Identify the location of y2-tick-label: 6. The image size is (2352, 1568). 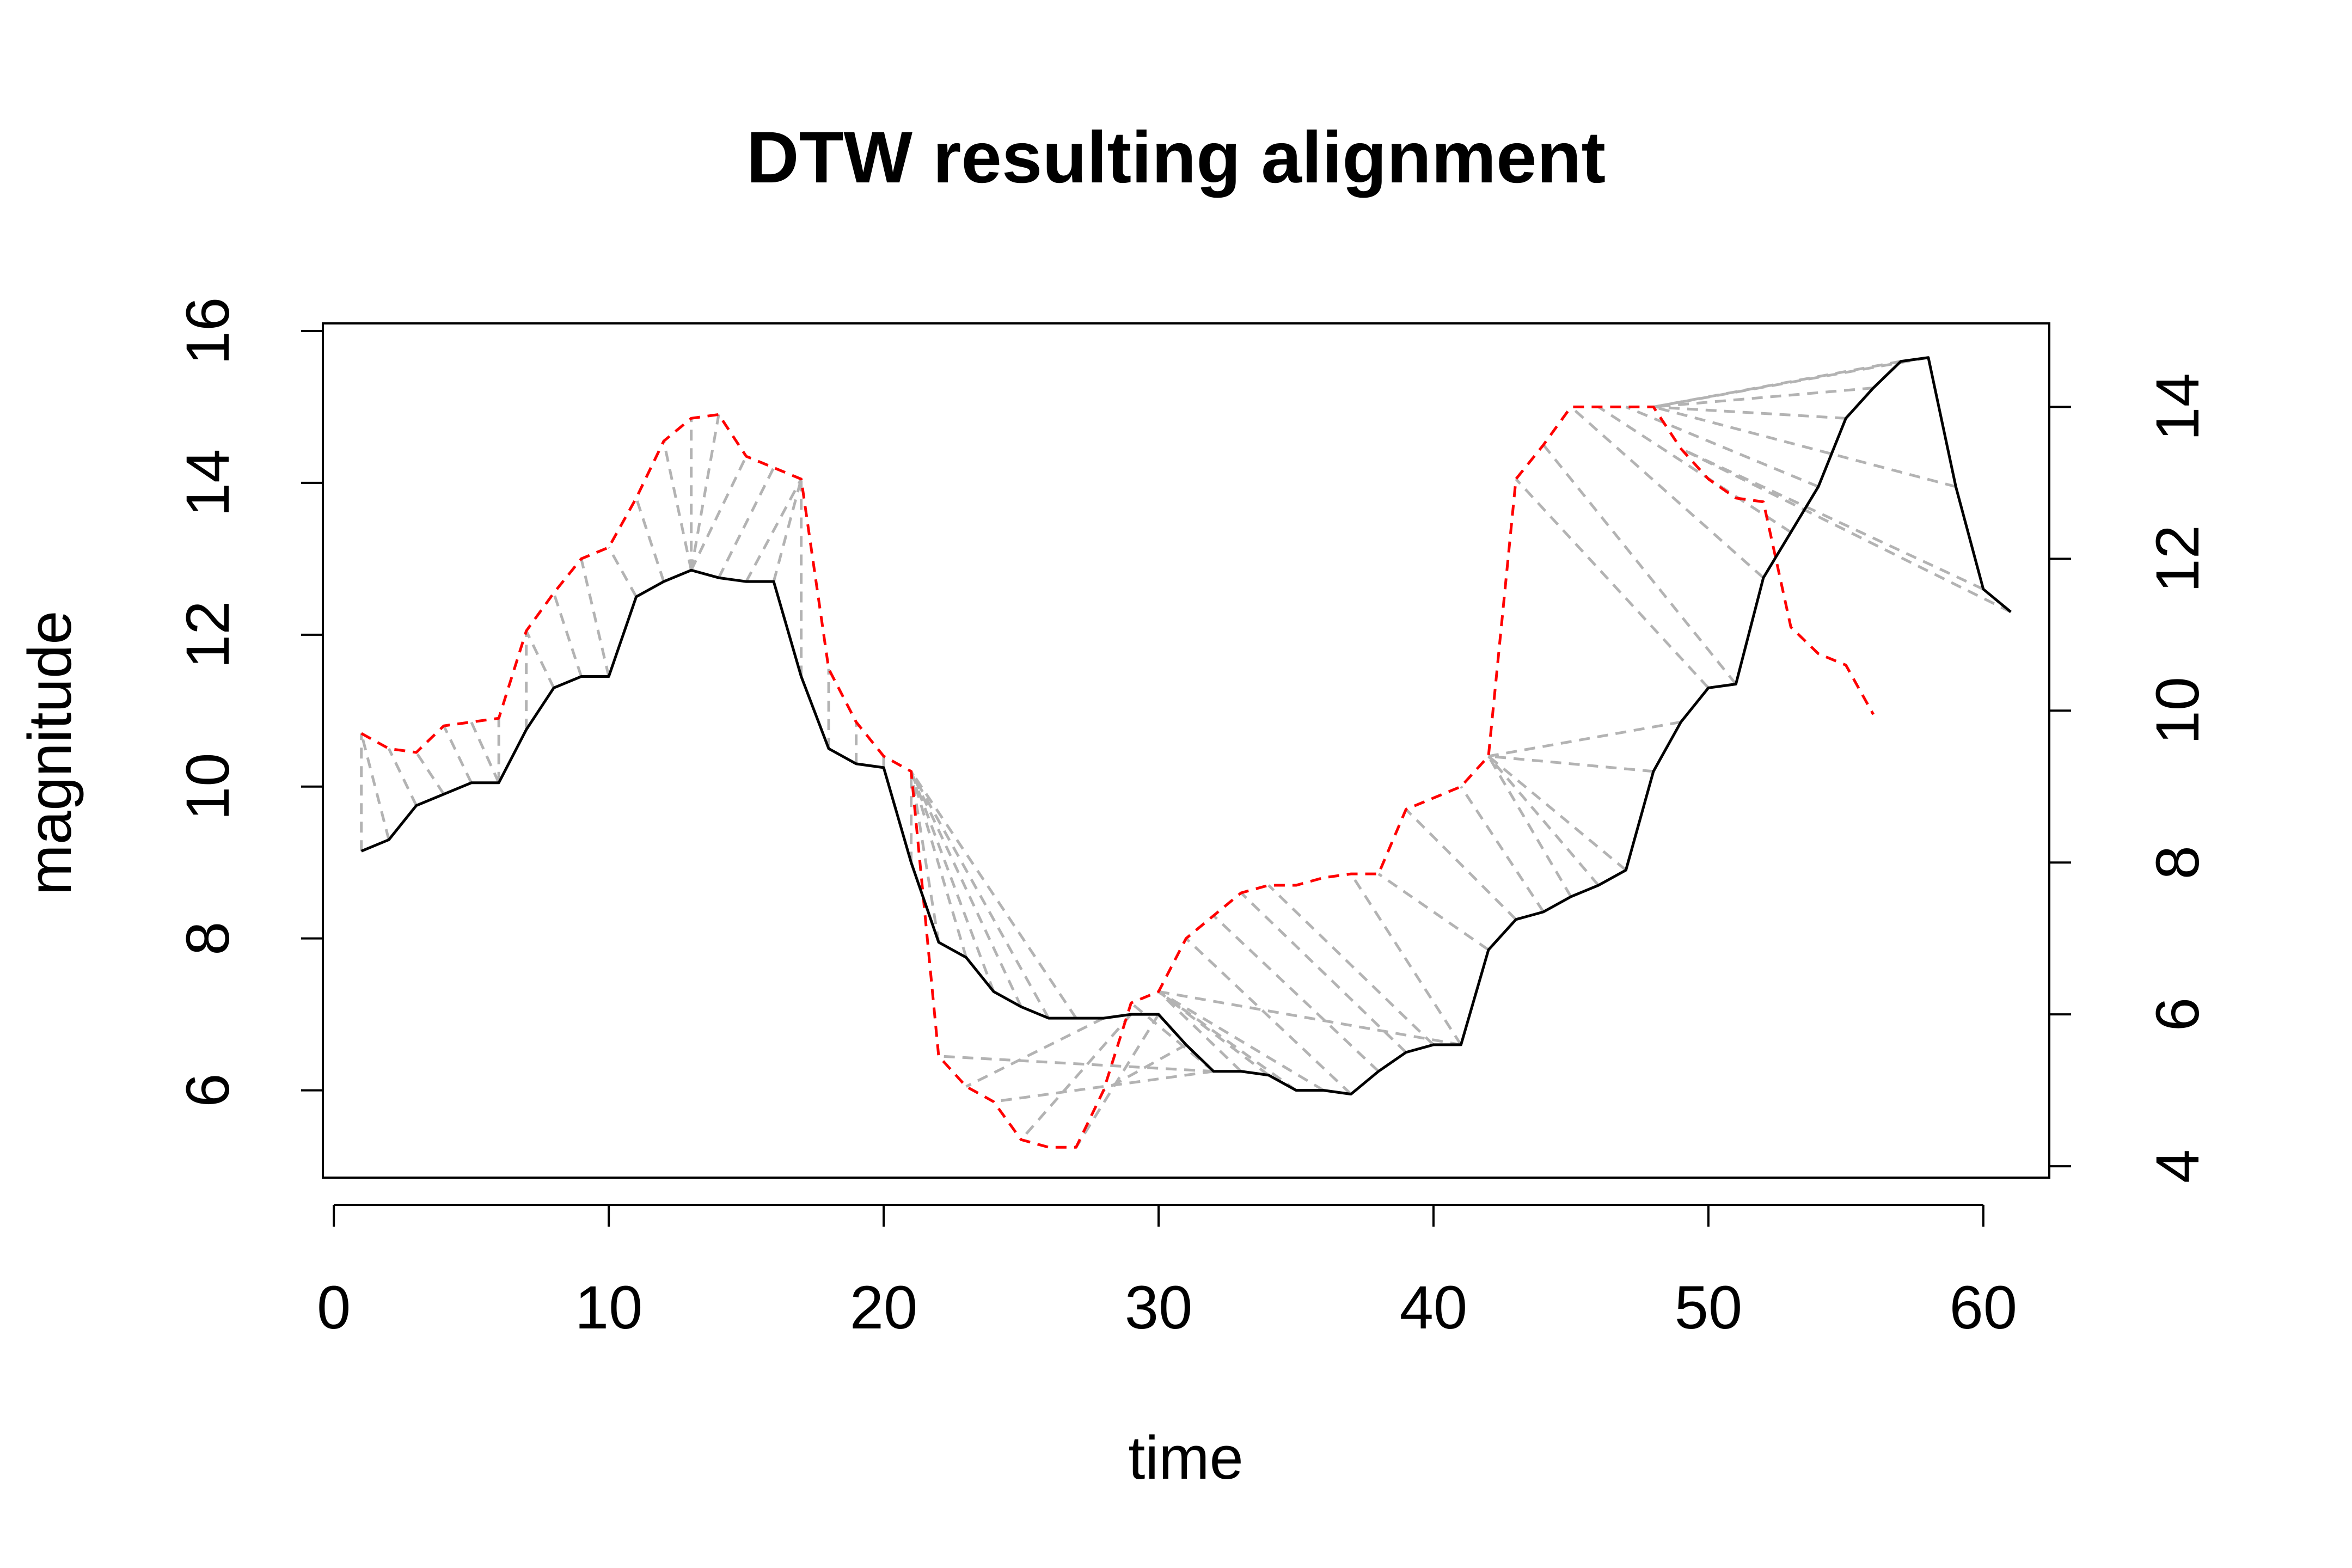
(2177, 1014).